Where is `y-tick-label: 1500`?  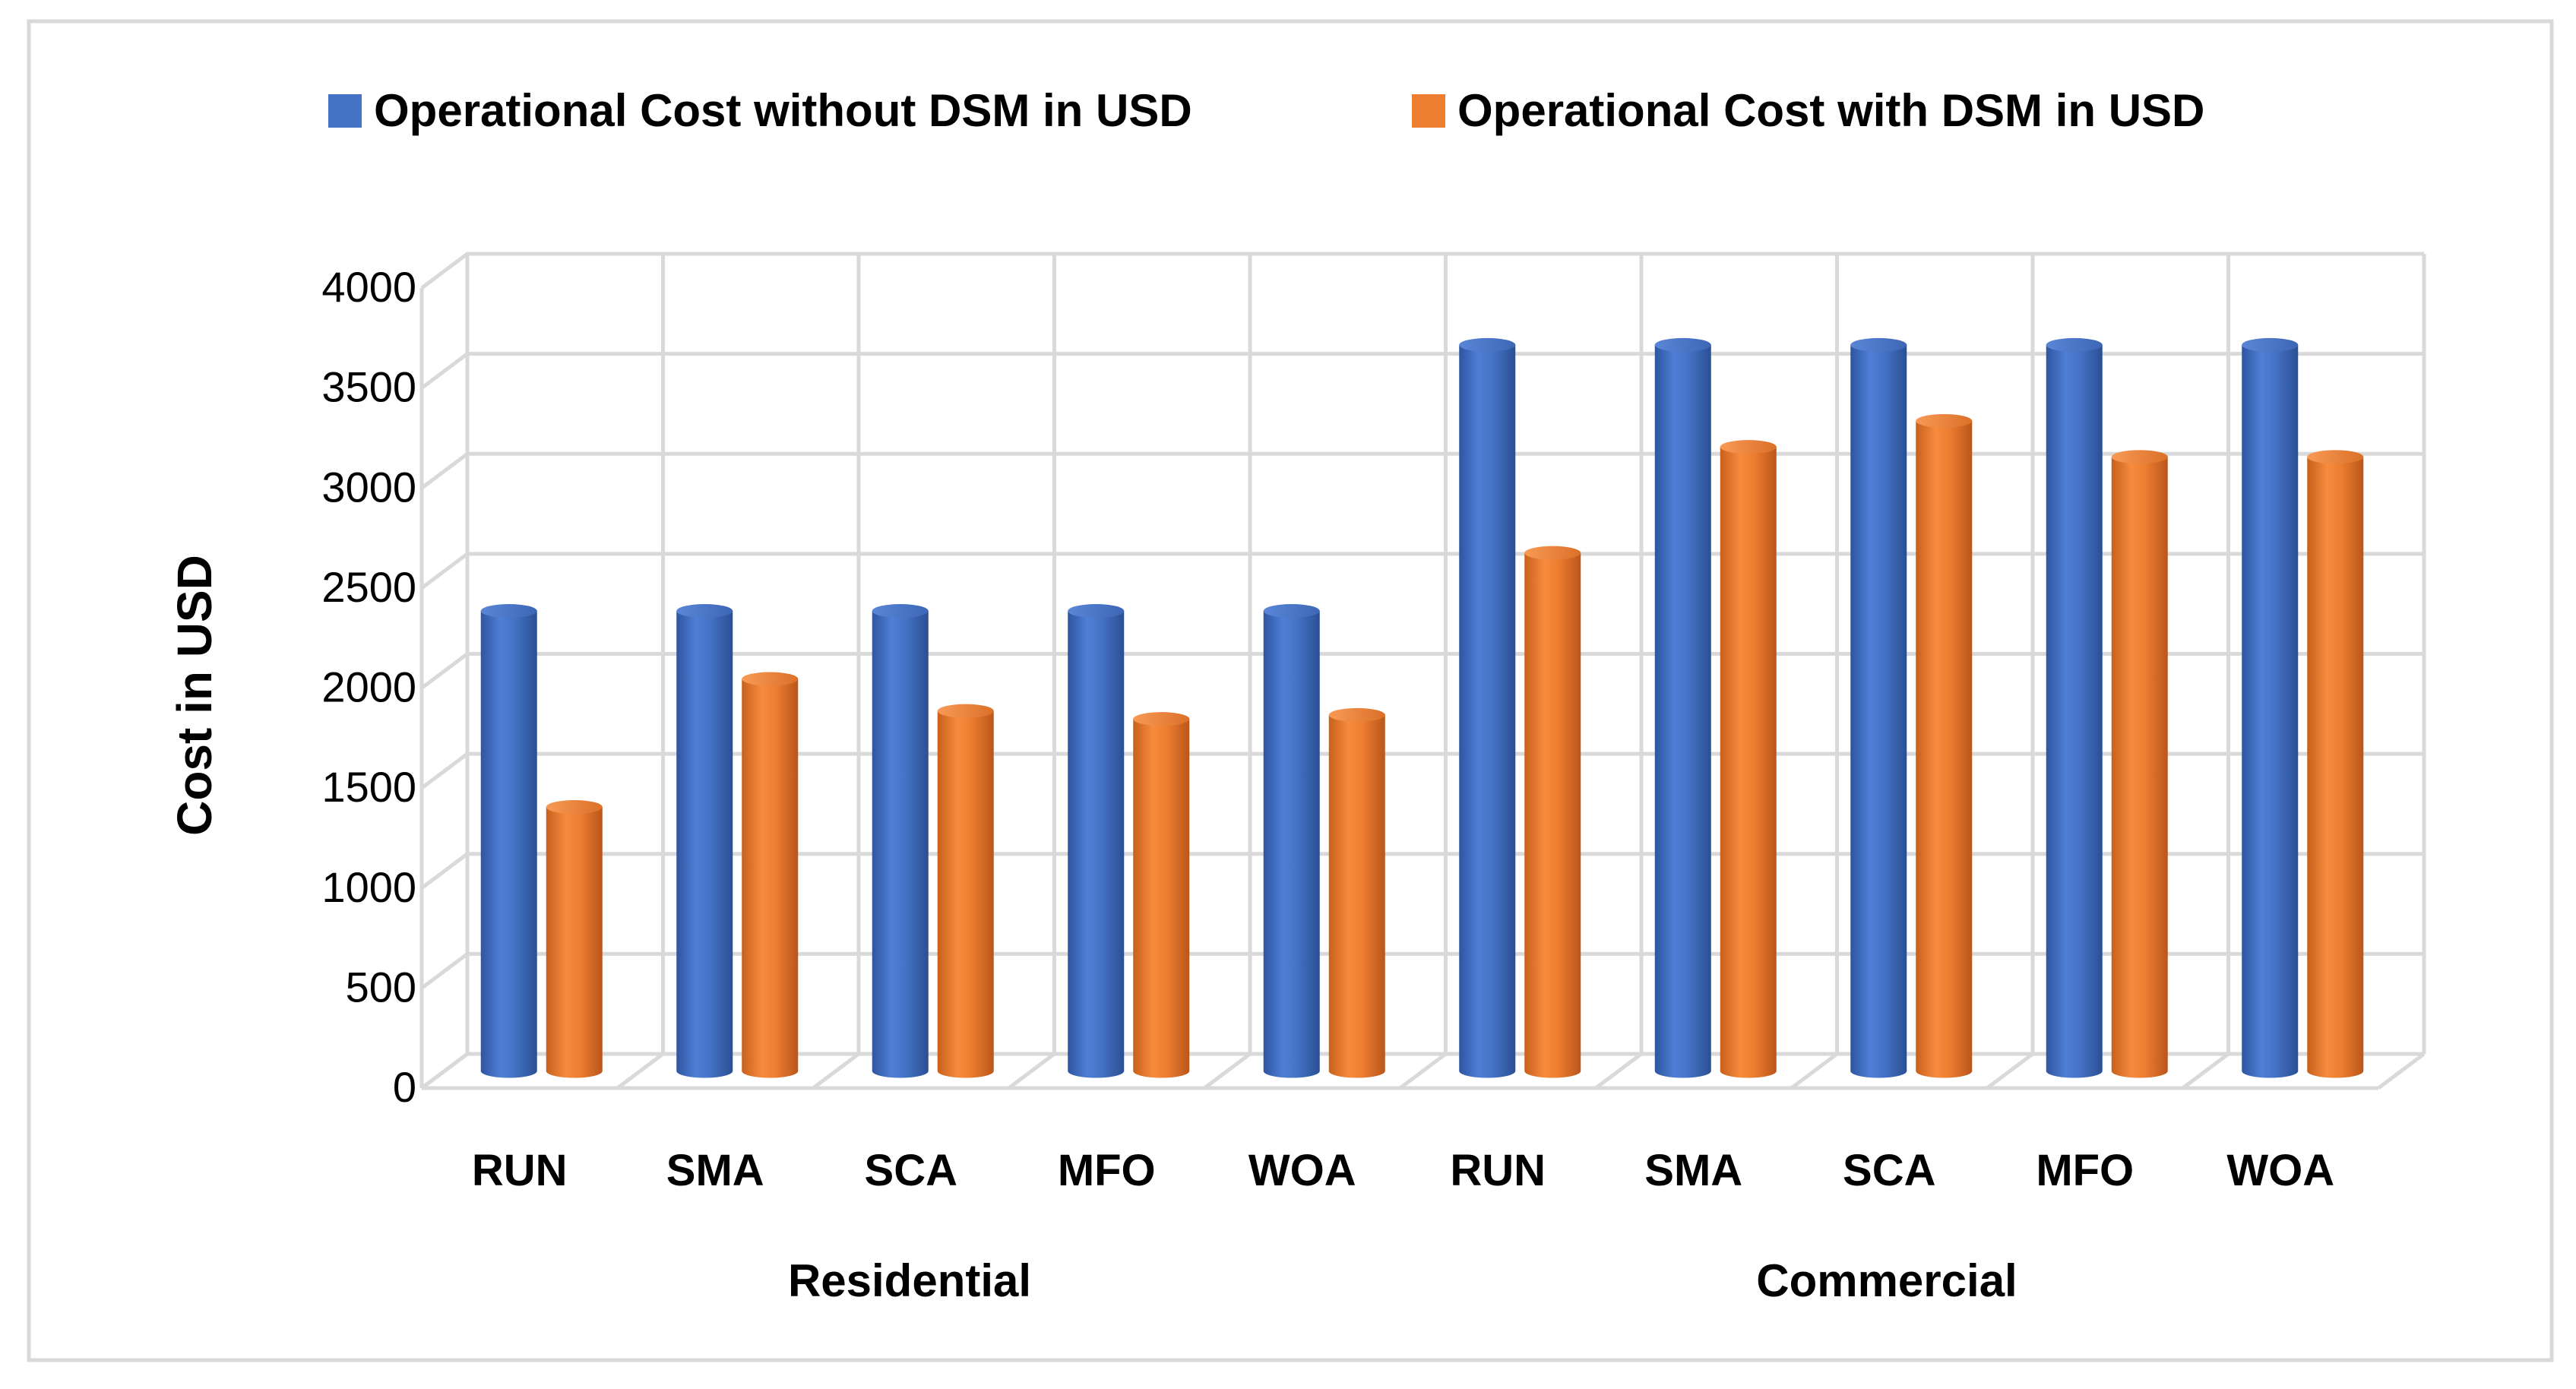 y-tick-label: 1500 is located at coordinates (368, 787).